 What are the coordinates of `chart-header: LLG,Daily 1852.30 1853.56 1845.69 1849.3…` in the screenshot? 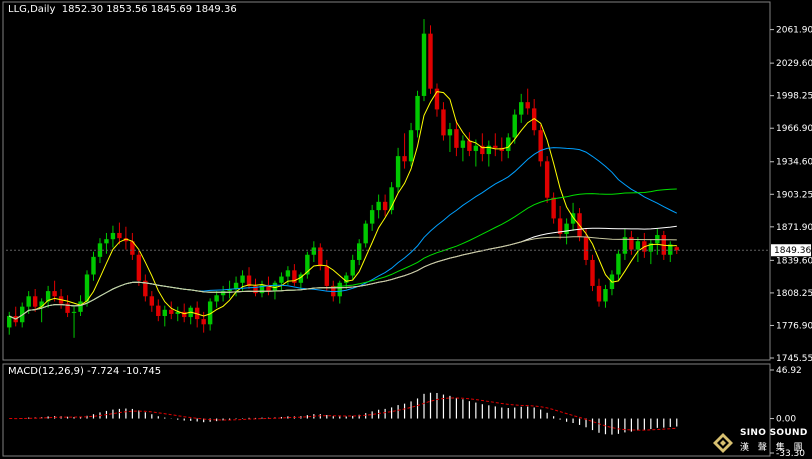 It's located at (122, 9).